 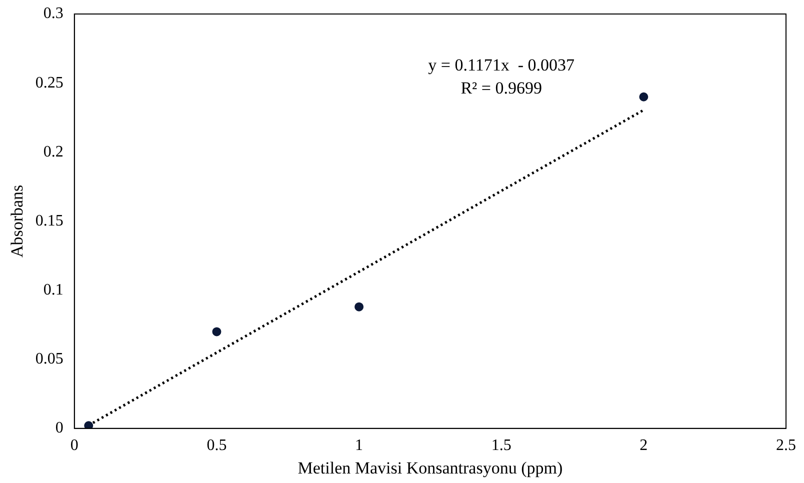 I want to click on x-tick-label: 0, so click(x=74, y=445).